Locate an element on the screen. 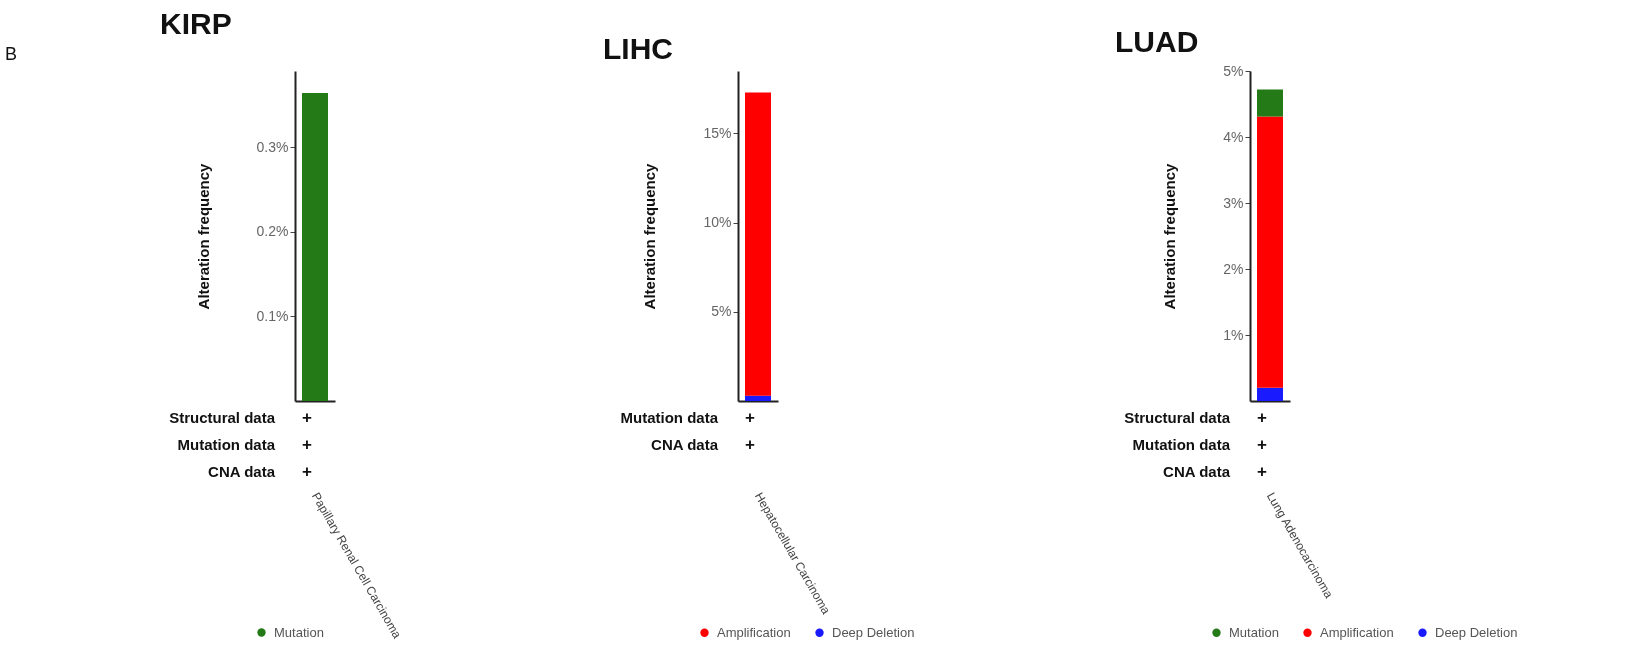 The width and height of the screenshot is (1640, 654). y-tick-label: 2% is located at coordinates (1233, 268).